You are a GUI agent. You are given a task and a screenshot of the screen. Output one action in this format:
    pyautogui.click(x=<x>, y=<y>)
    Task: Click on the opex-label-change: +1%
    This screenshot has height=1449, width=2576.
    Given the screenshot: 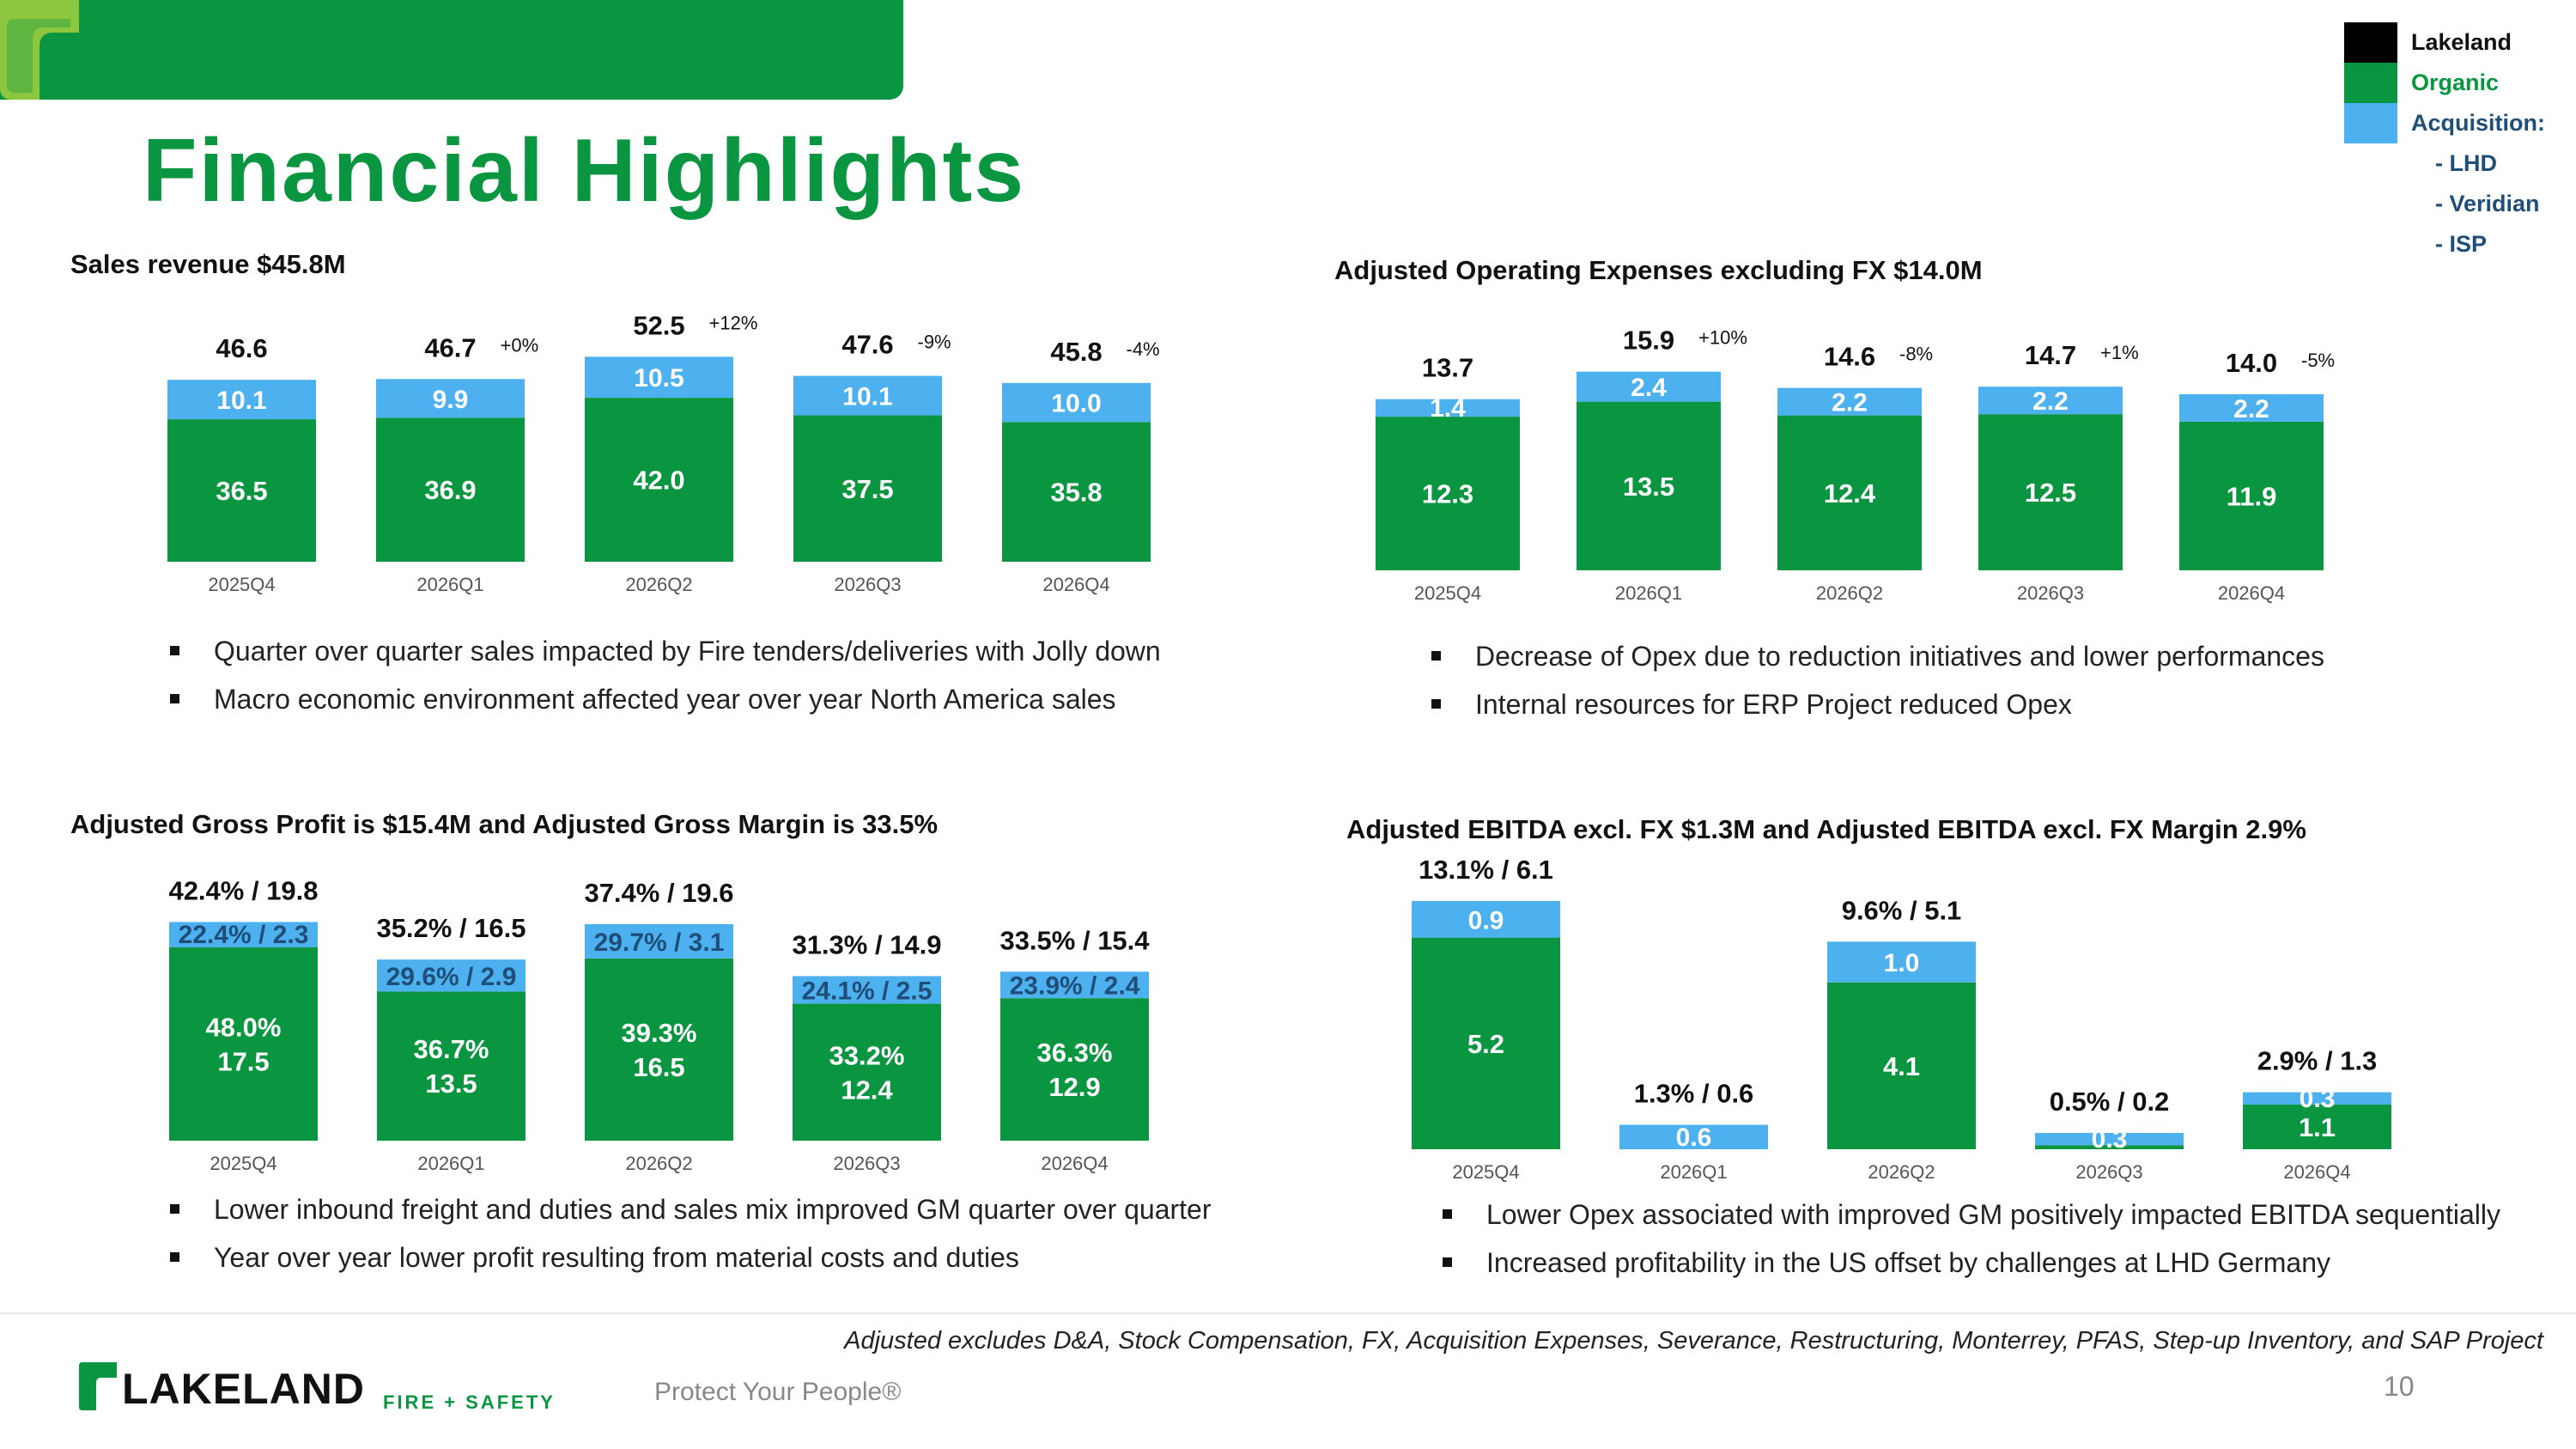 What is the action you would take?
    pyautogui.click(x=2119, y=352)
    